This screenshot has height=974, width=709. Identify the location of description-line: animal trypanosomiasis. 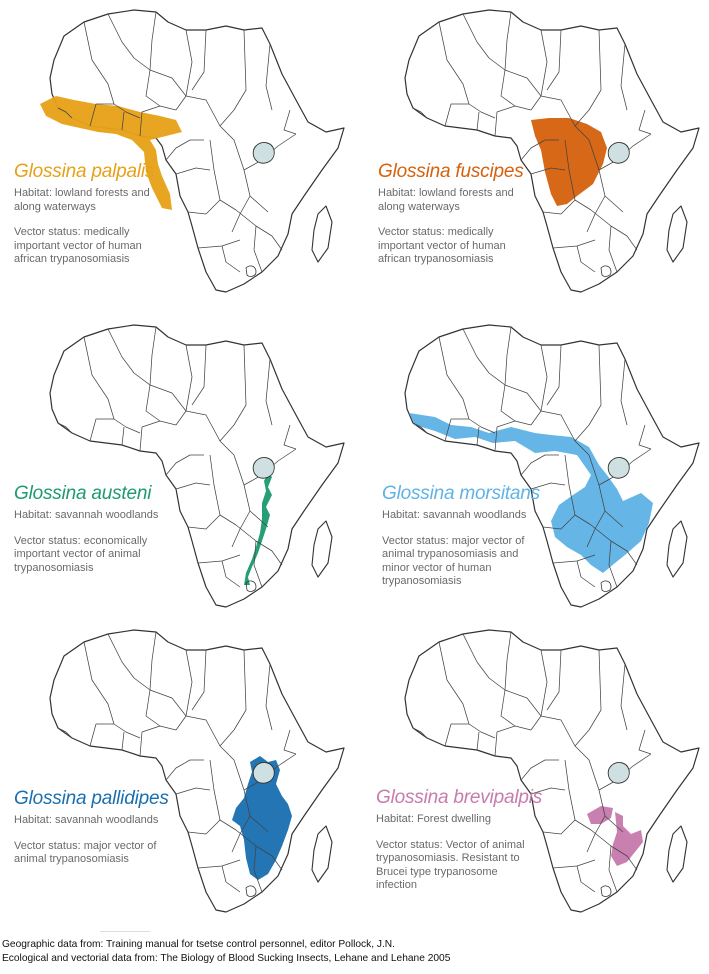
(71, 859).